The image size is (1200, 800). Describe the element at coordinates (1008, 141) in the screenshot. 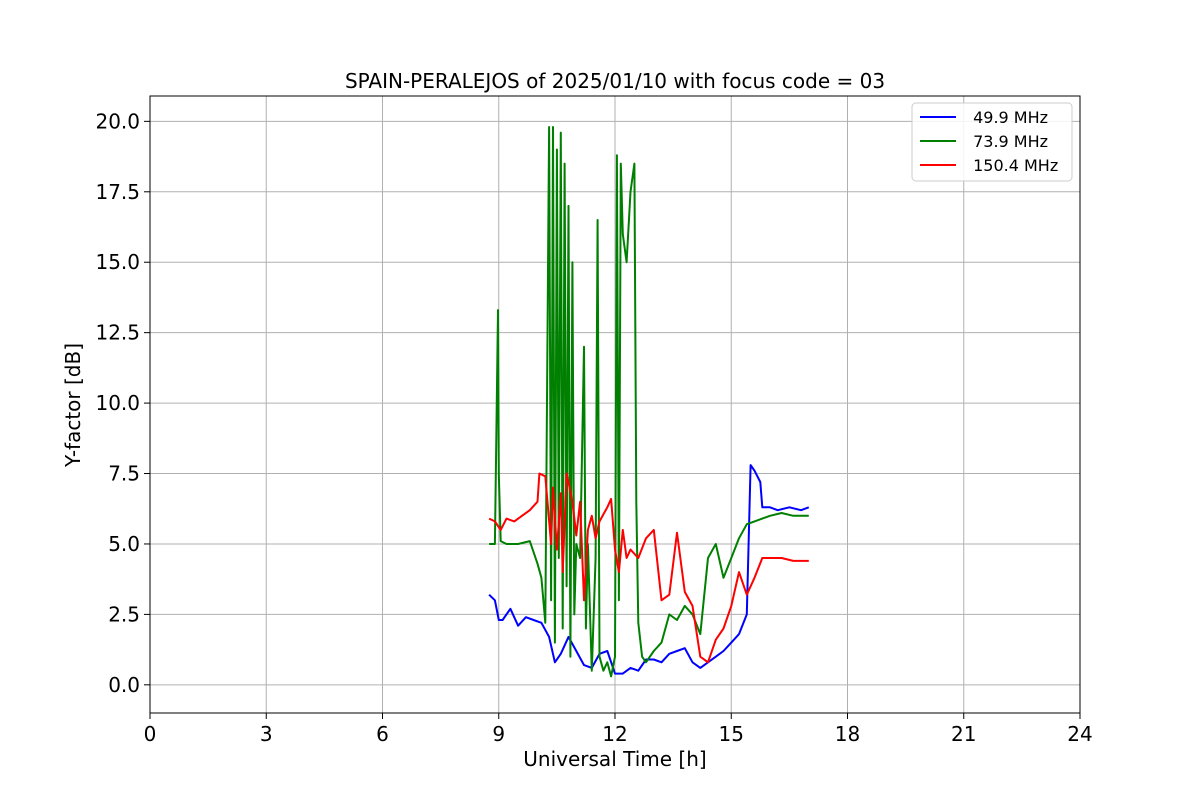

I see `legend-label: 73.9 MHz` at that location.